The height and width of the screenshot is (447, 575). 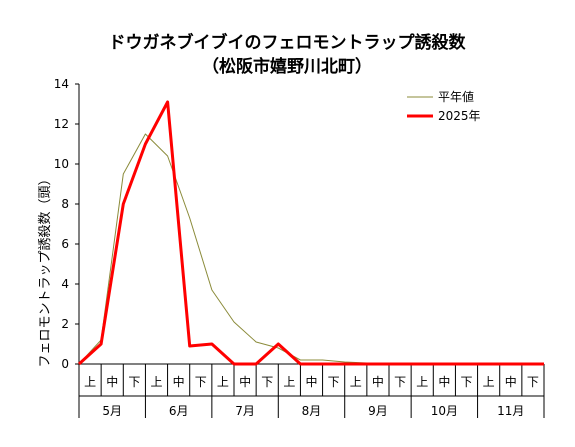 I want to click on y-tick-label: 12, so click(x=61, y=124).